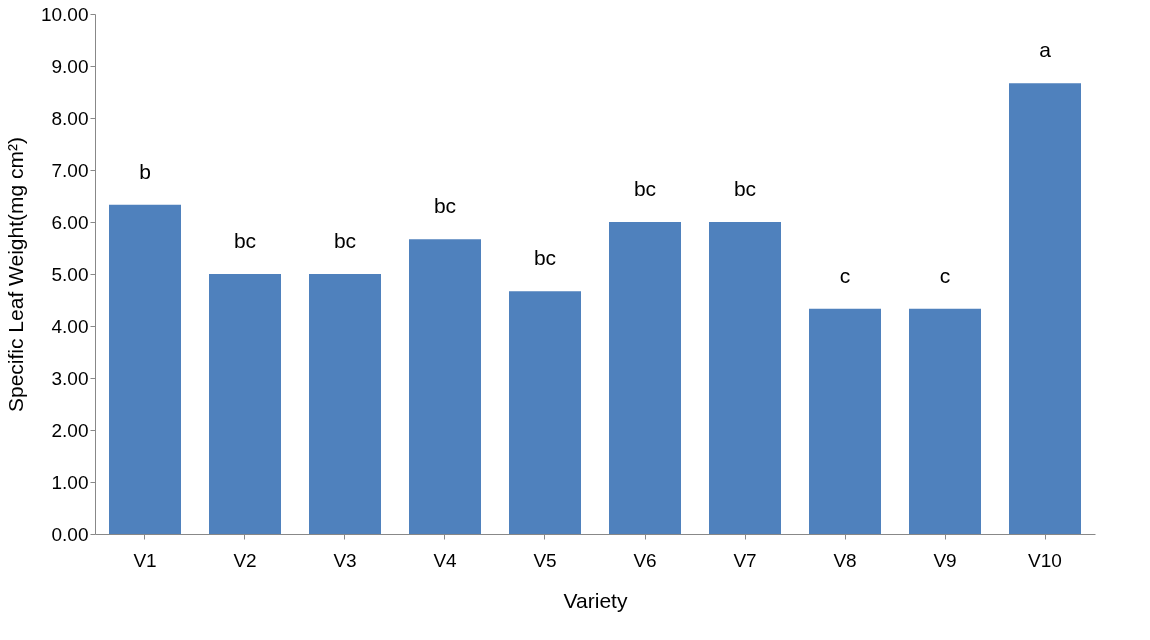  Describe the element at coordinates (345, 560) in the screenshot. I see `x-tick-label: V3` at that location.